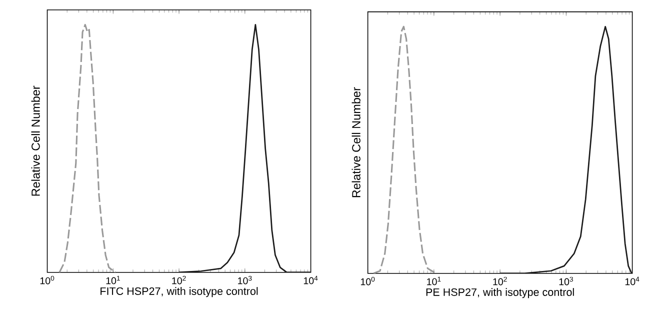  What do you see at coordinates (500, 293) in the screenshot?
I see `x-axis-title: PE HSP27, with isotype control` at bounding box center [500, 293].